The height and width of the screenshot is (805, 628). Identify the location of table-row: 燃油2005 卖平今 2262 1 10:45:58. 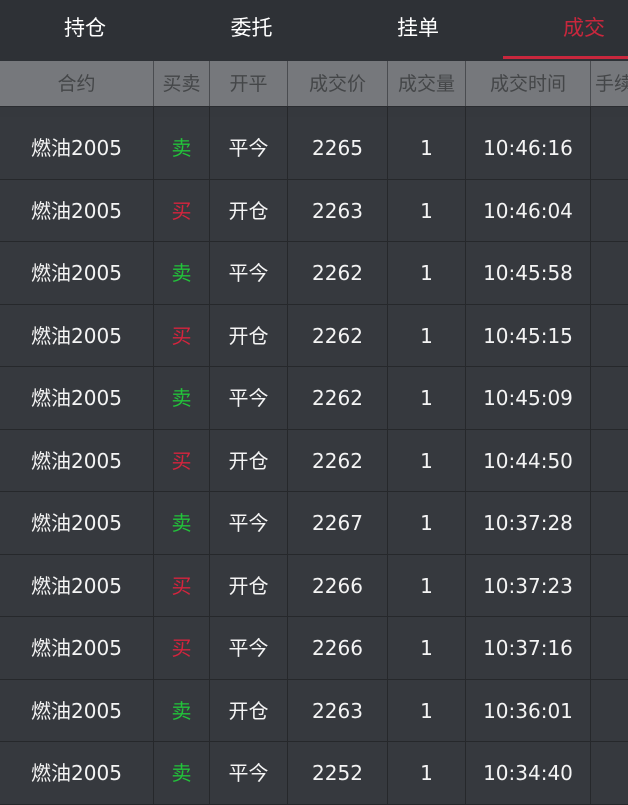
(314, 273).